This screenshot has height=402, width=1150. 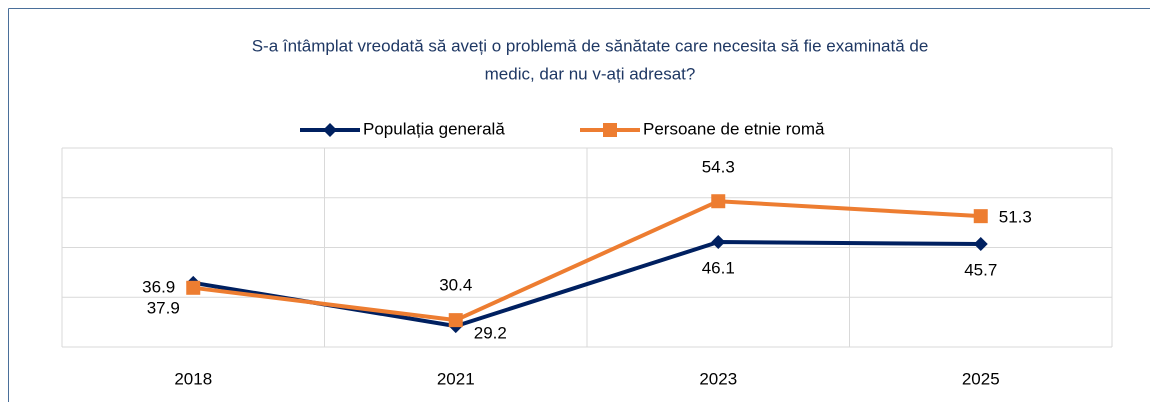 I want to click on data-label: 37.9, so click(x=163, y=307).